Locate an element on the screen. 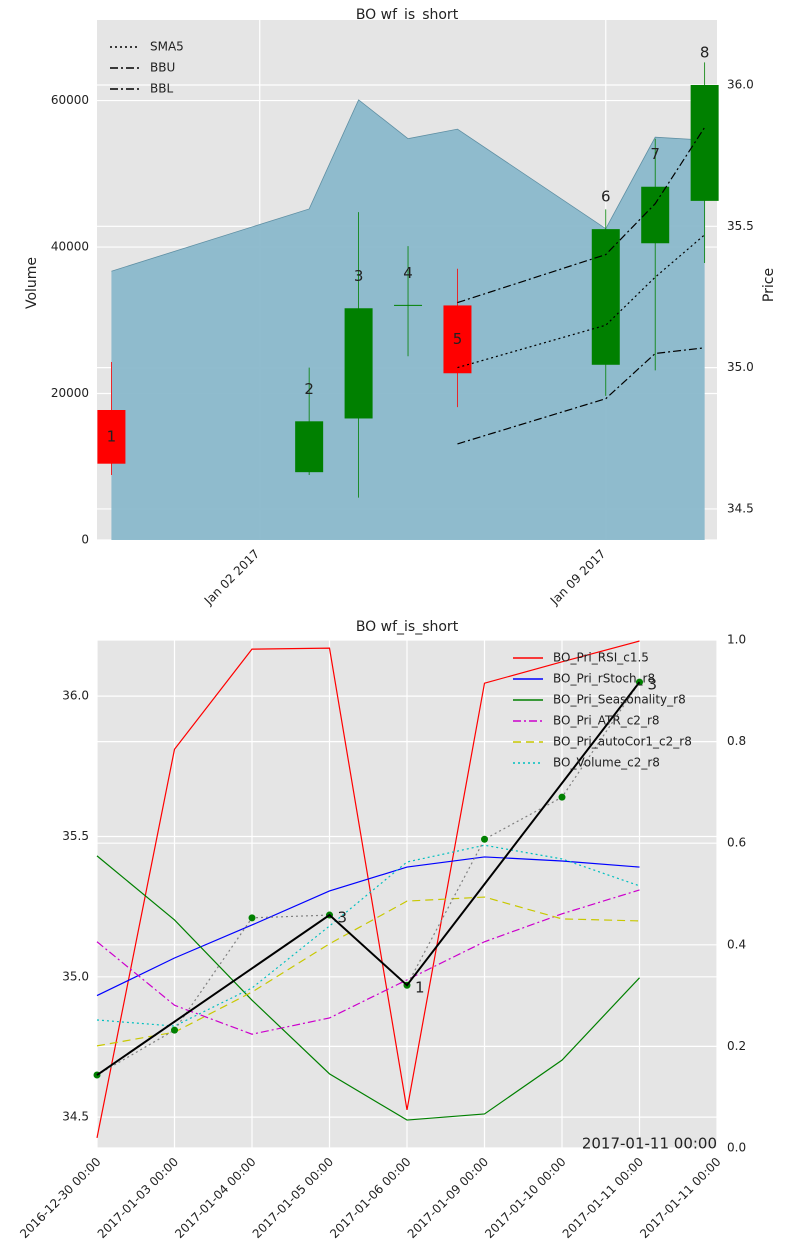 The image size is (786, 1256). candle-label: 3 is located at coordinates (359, 276).